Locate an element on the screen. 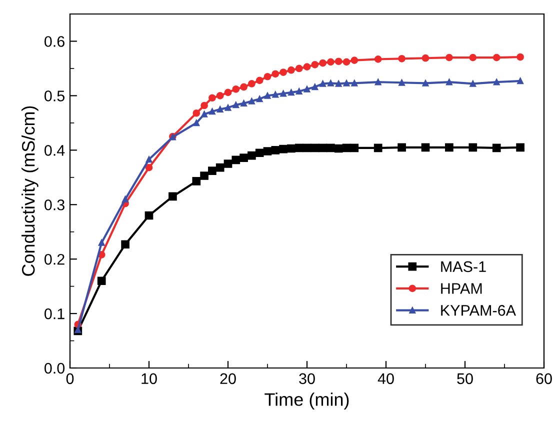 The image size is (558, 421). x-tick-label: 20 is located at coordinates (228, 378).